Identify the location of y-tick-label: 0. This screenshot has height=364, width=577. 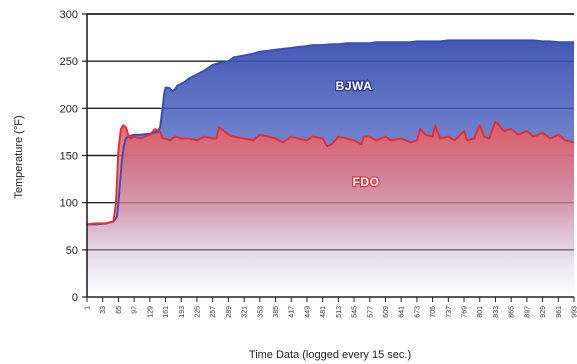
(75, 298).